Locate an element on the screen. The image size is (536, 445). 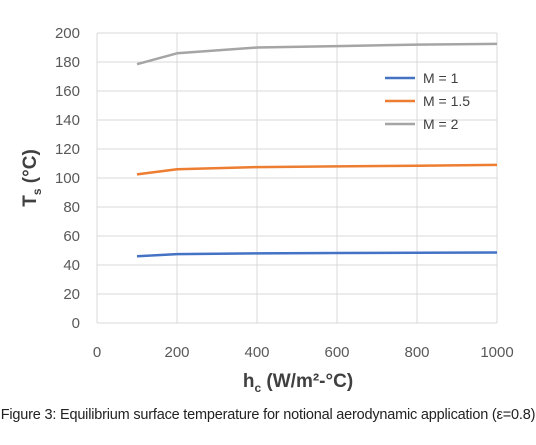
legend-label: M = 1 is located at coordinates (441, 78).